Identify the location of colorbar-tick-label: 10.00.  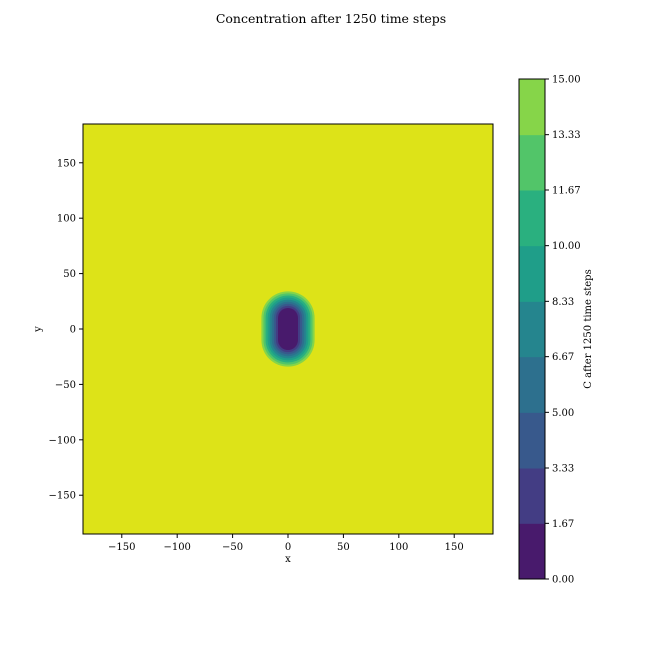
(566, 246).